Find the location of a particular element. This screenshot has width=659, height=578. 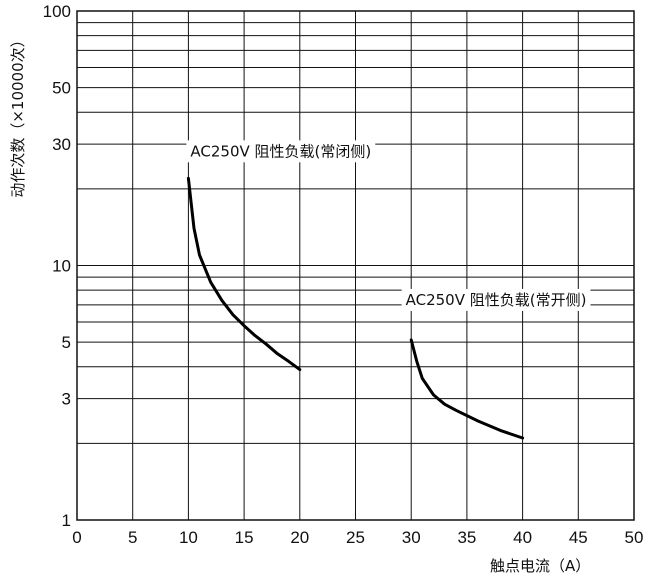

x-tick-label: 5 is located at coordinates (132, 537).